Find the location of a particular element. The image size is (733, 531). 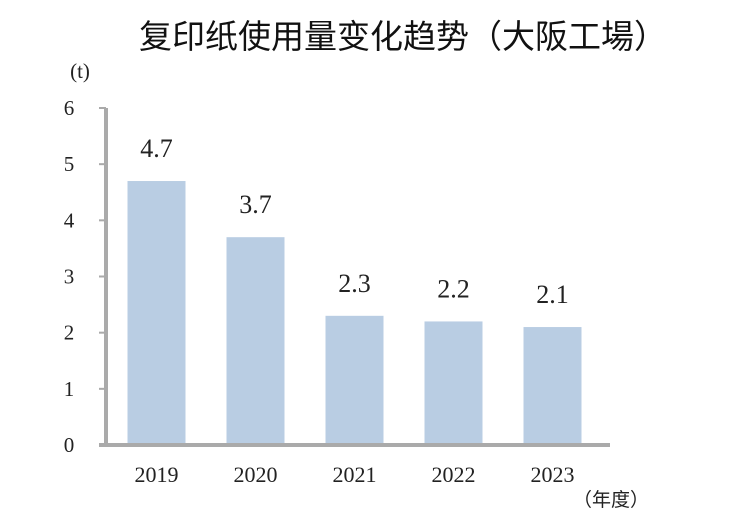

x-tick-label: 2020 is located at coordinates (256, 474).